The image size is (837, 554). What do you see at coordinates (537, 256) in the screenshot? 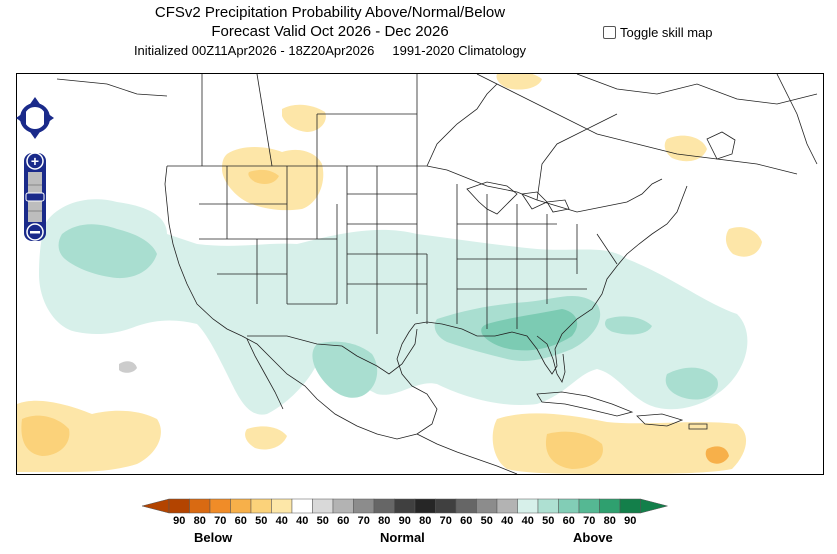
I see `state-lines-east` at bounding box center [537, 256].